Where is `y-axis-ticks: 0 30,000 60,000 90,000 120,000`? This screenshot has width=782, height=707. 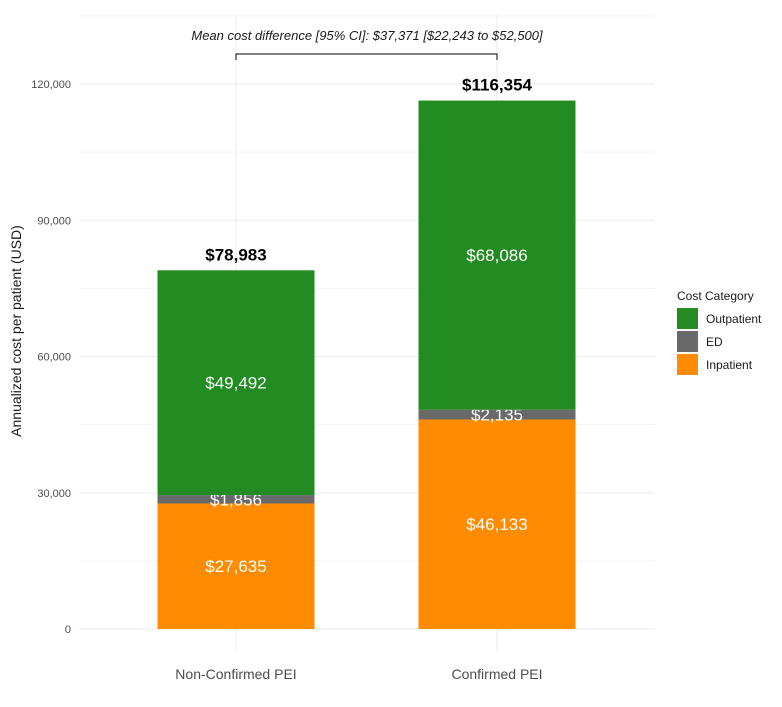
y-axis-ticks: 0 30,000 60,000 90,000 120,000 is located at coordinates (51, 357).